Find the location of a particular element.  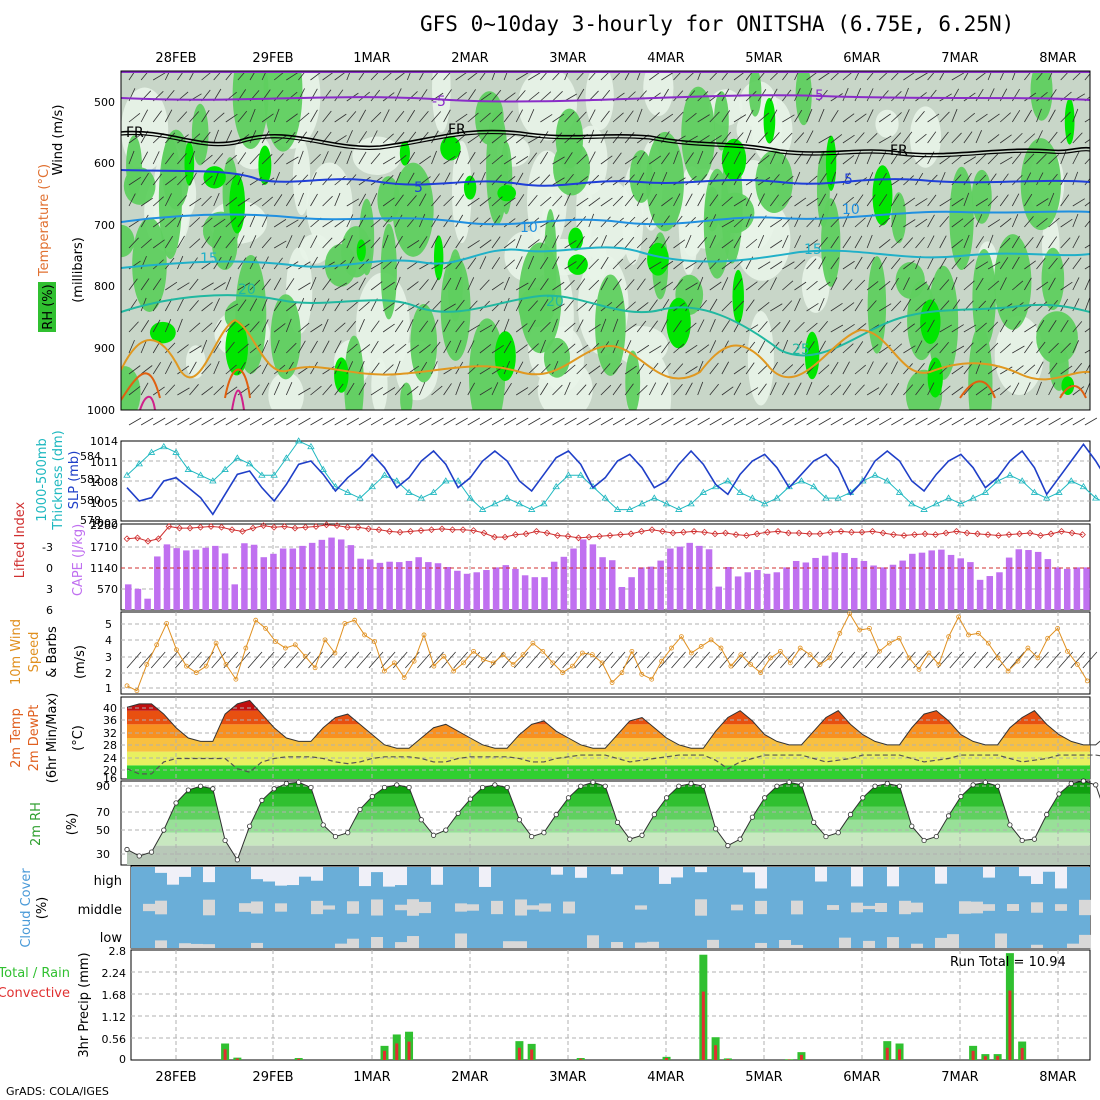

li-label: Lifted Index is located at coordinates (20, 539).